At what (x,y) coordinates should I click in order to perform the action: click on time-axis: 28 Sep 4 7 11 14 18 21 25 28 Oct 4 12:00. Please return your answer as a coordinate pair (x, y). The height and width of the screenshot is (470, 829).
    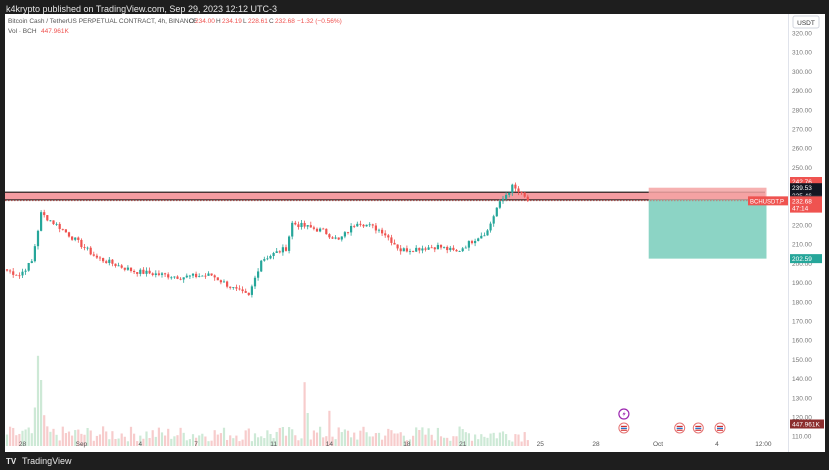
    Looking at the image, I should click on (395, 444).